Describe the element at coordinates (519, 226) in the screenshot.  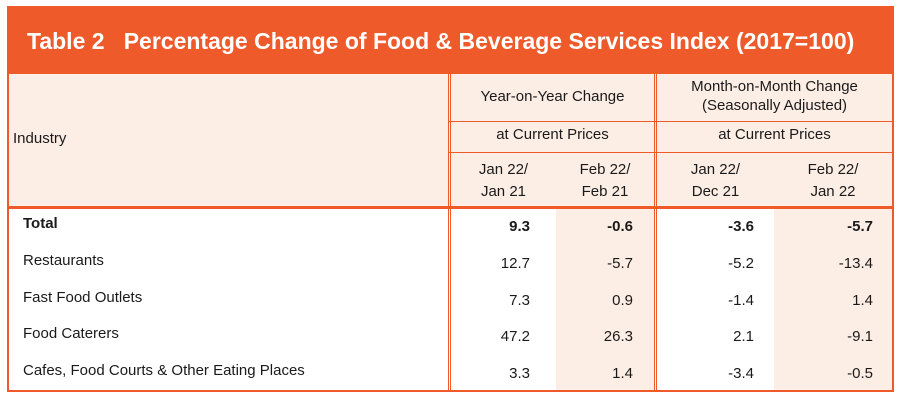
I see `cell-total-yoy-jan: 9.3` at that location.